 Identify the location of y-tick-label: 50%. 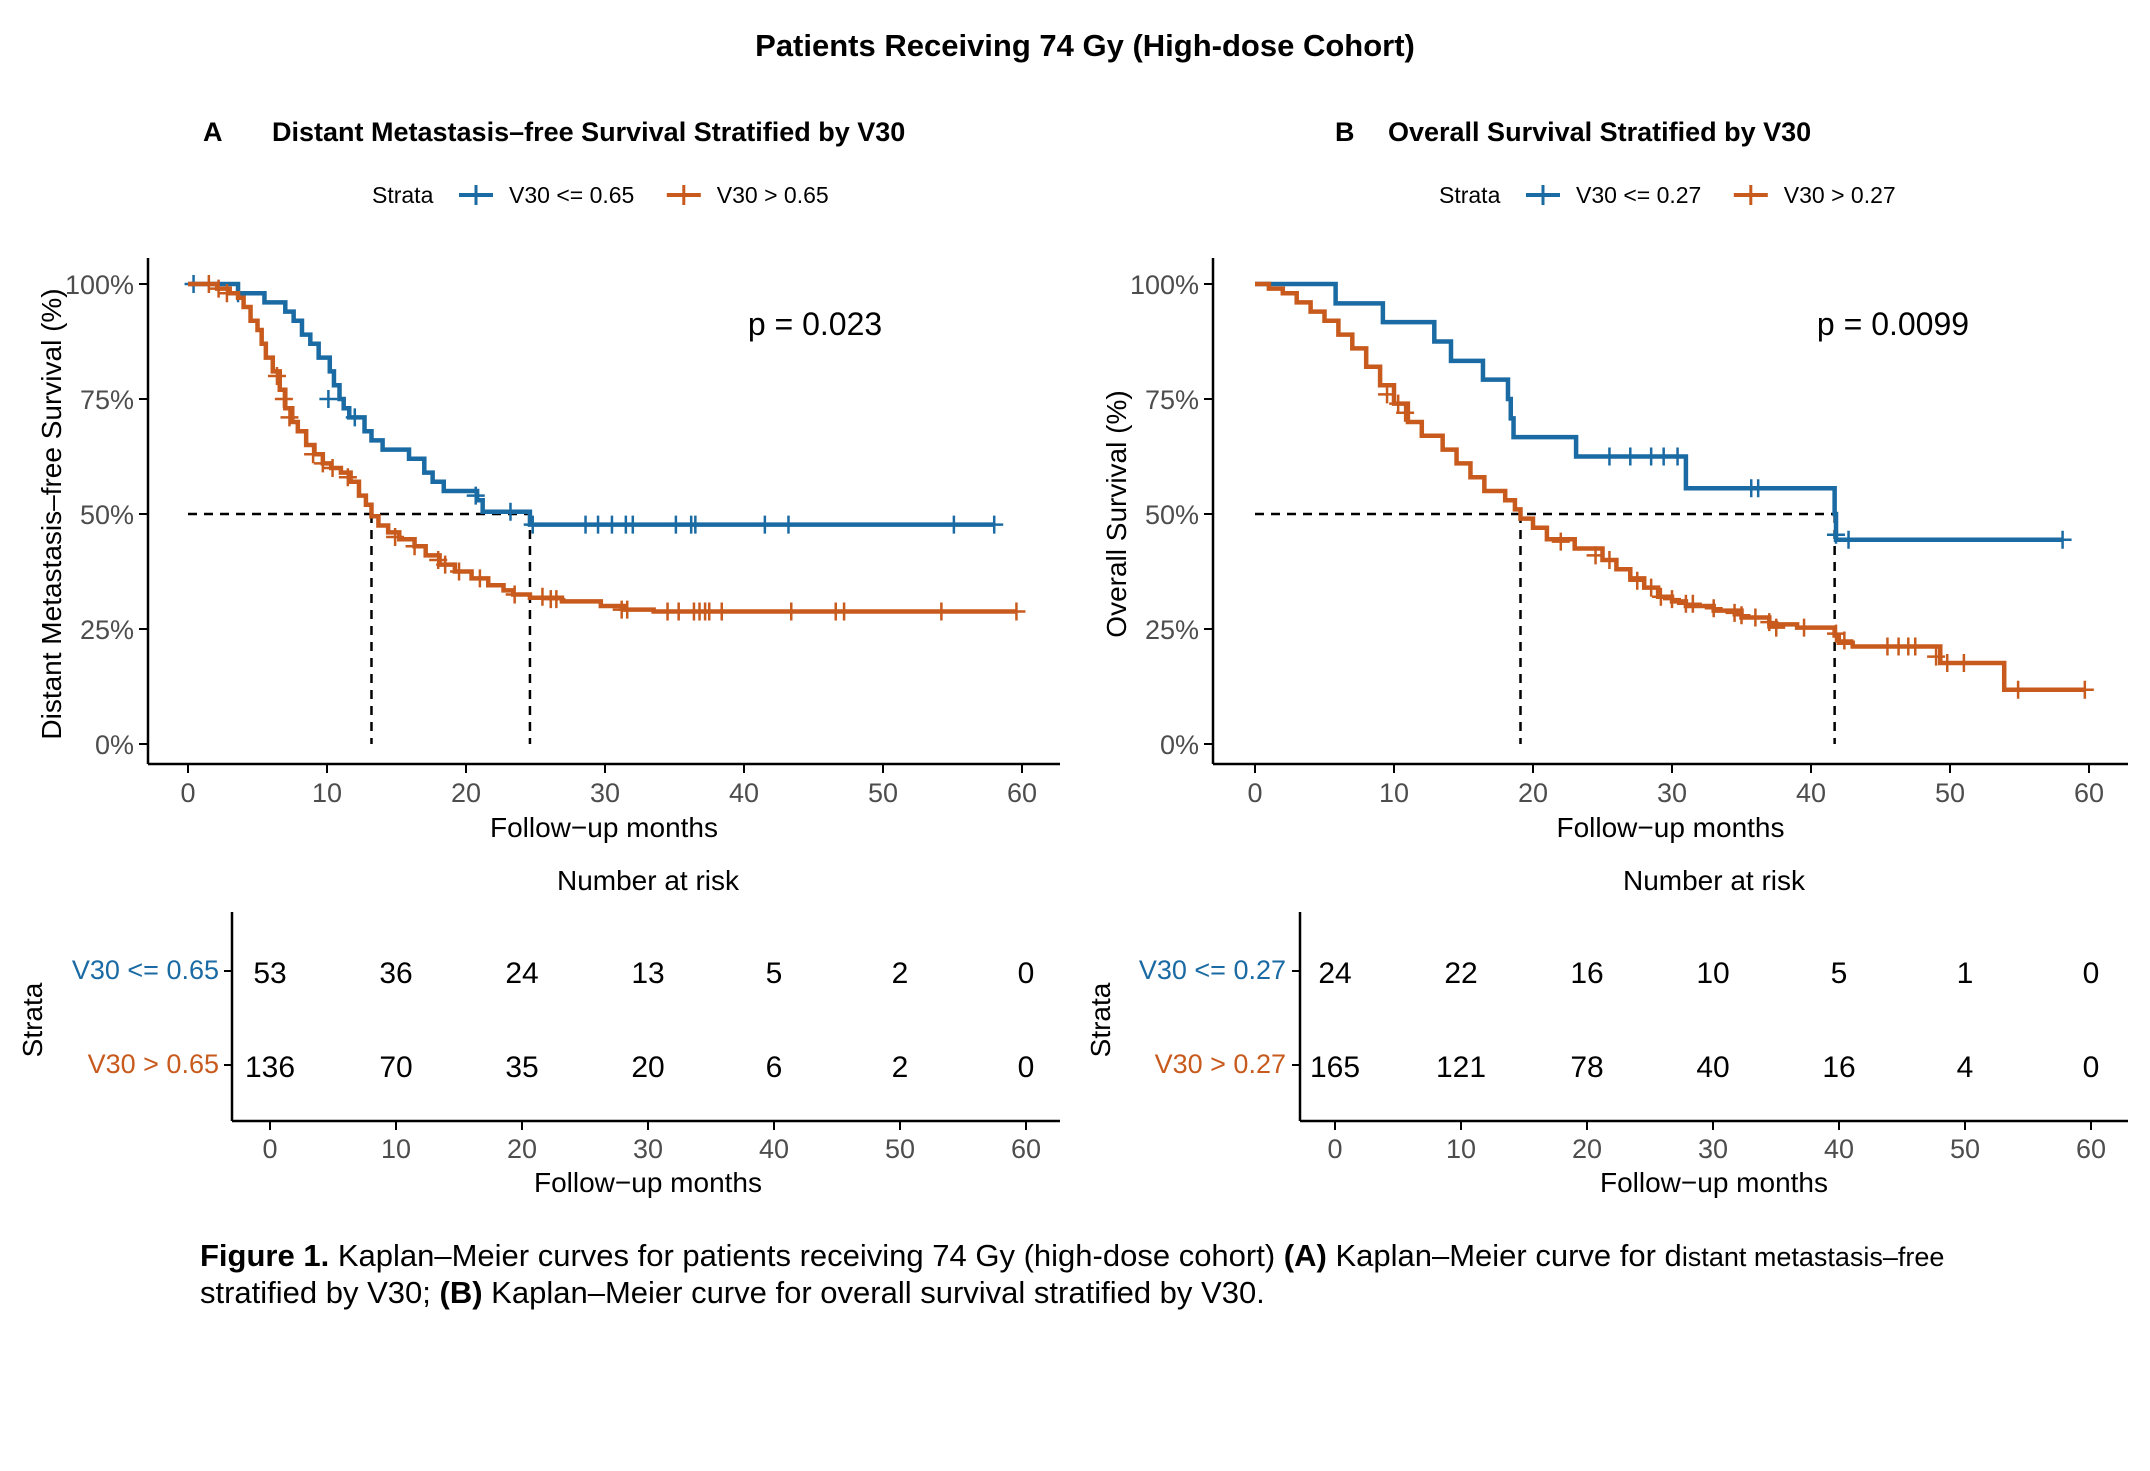
(1172, 515).